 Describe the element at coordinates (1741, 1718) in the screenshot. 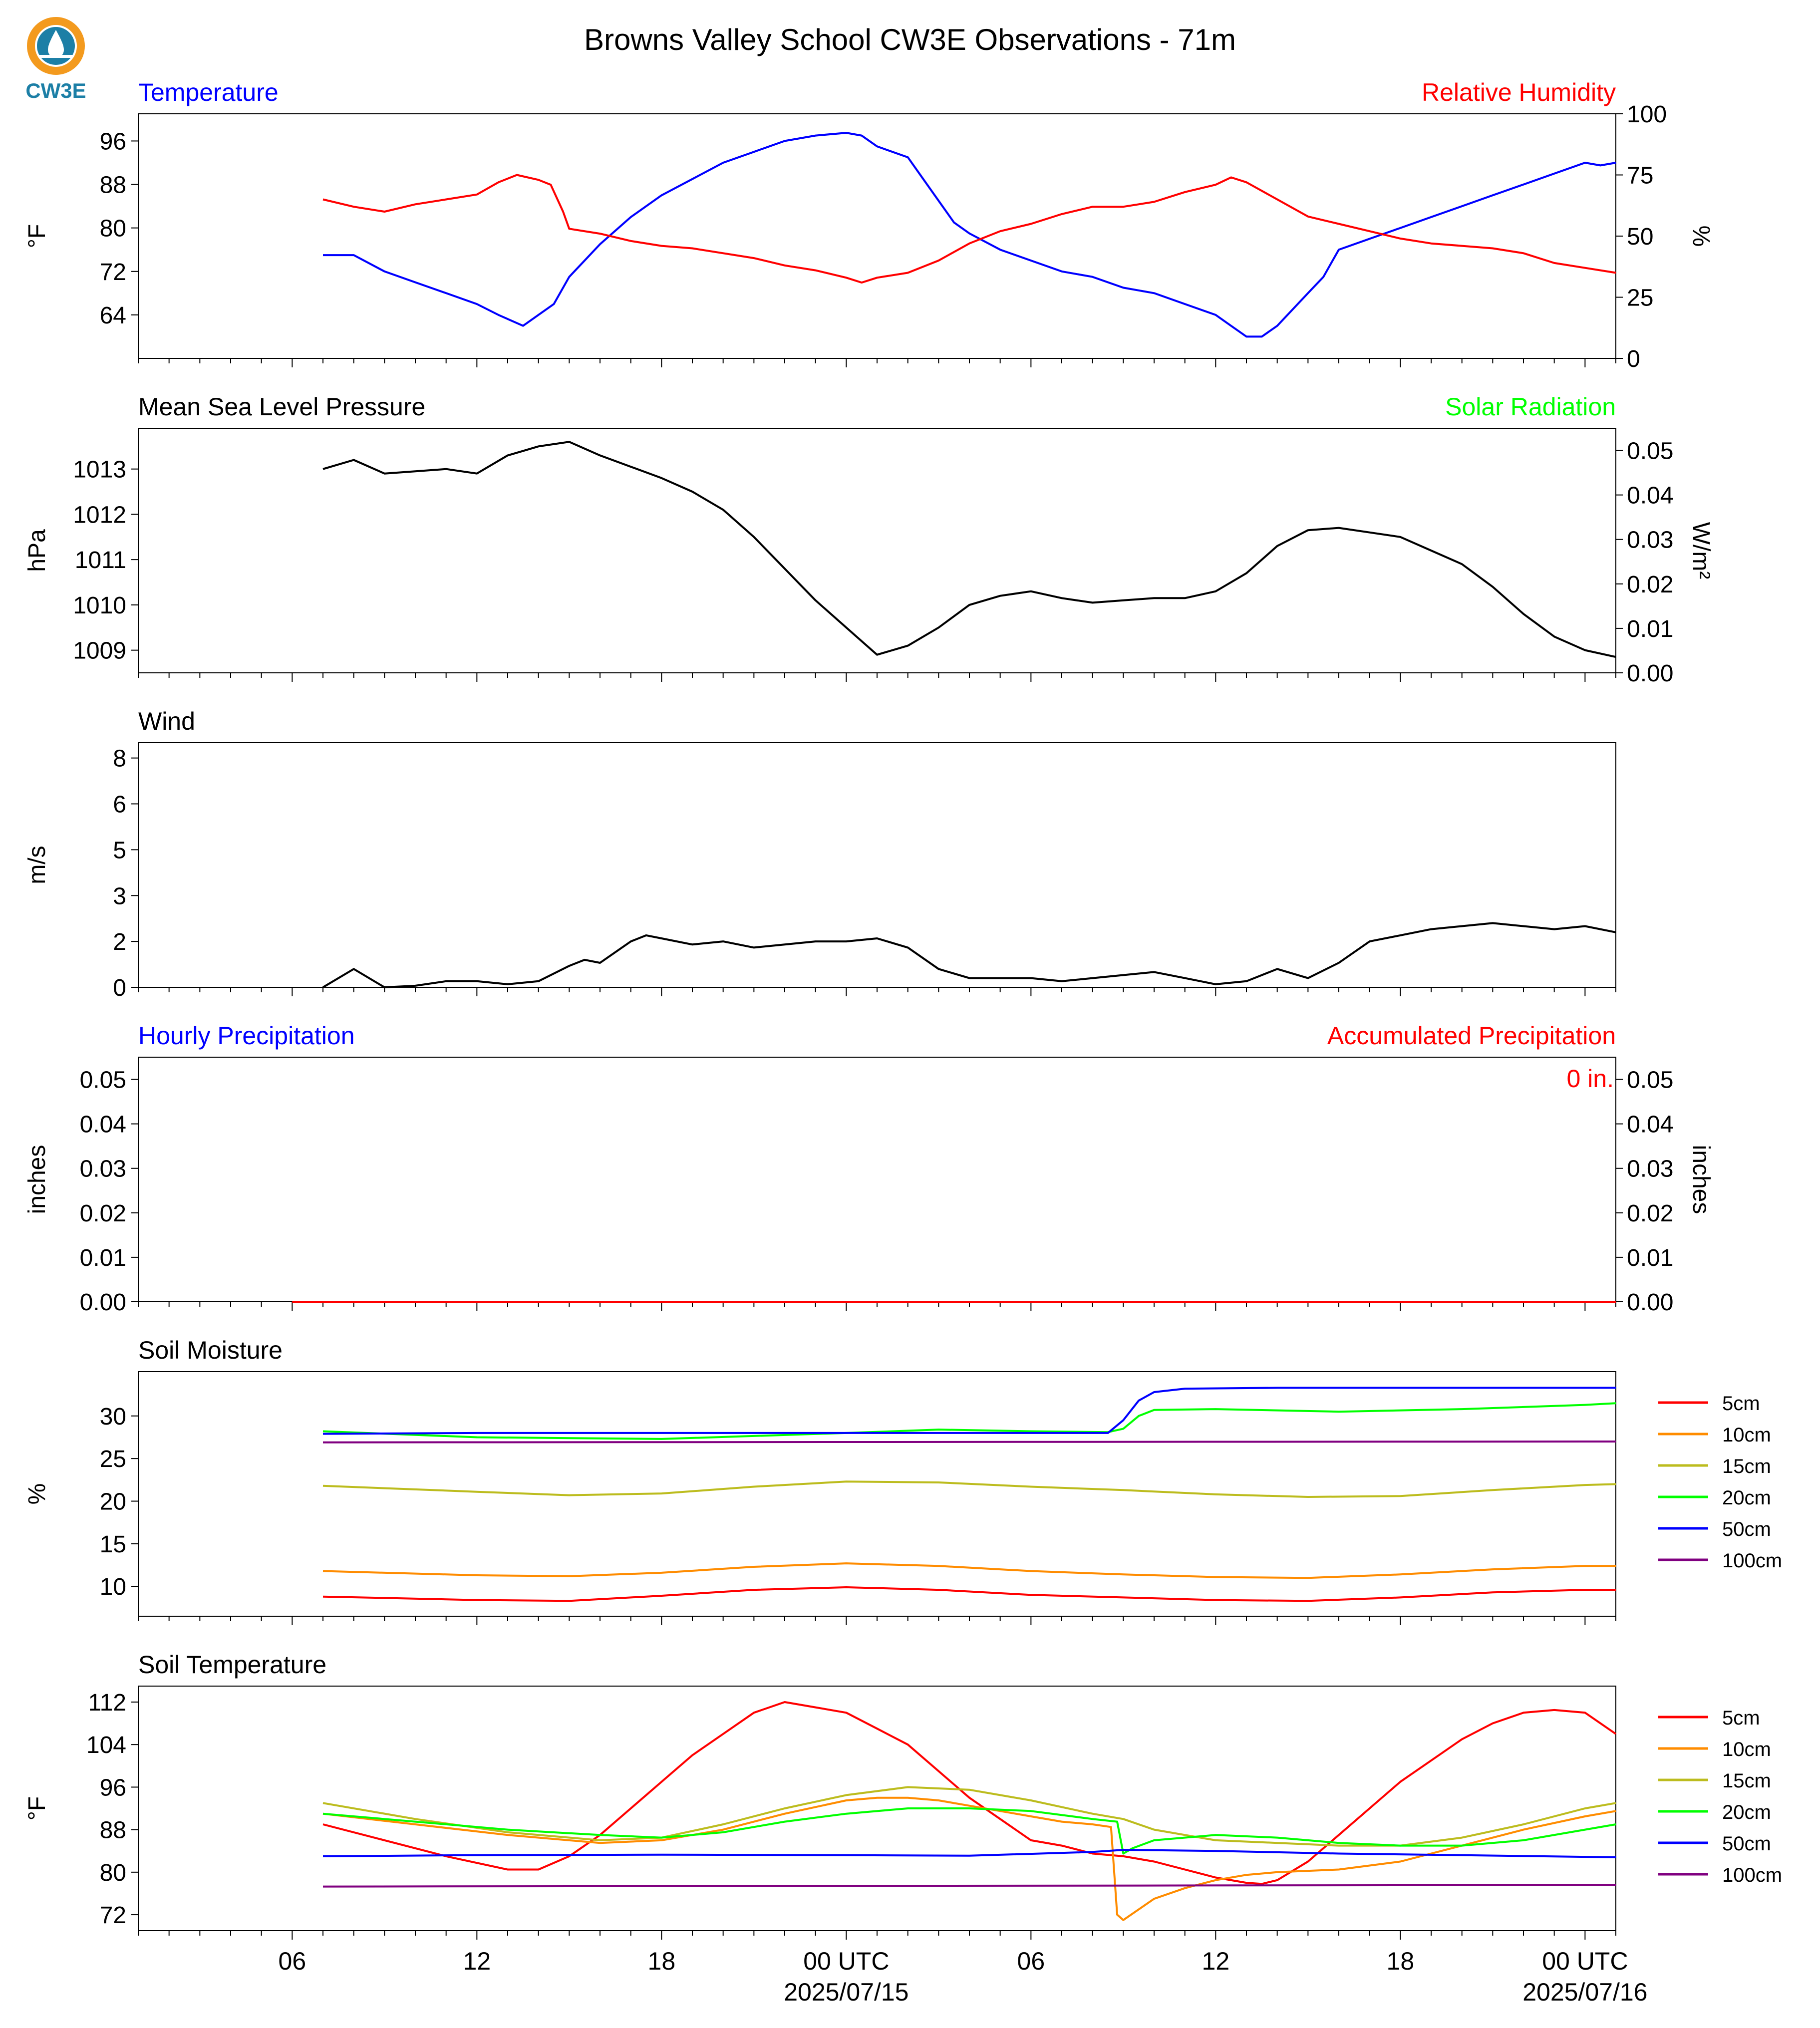

I see `legend-entry: 5cm` at that location.